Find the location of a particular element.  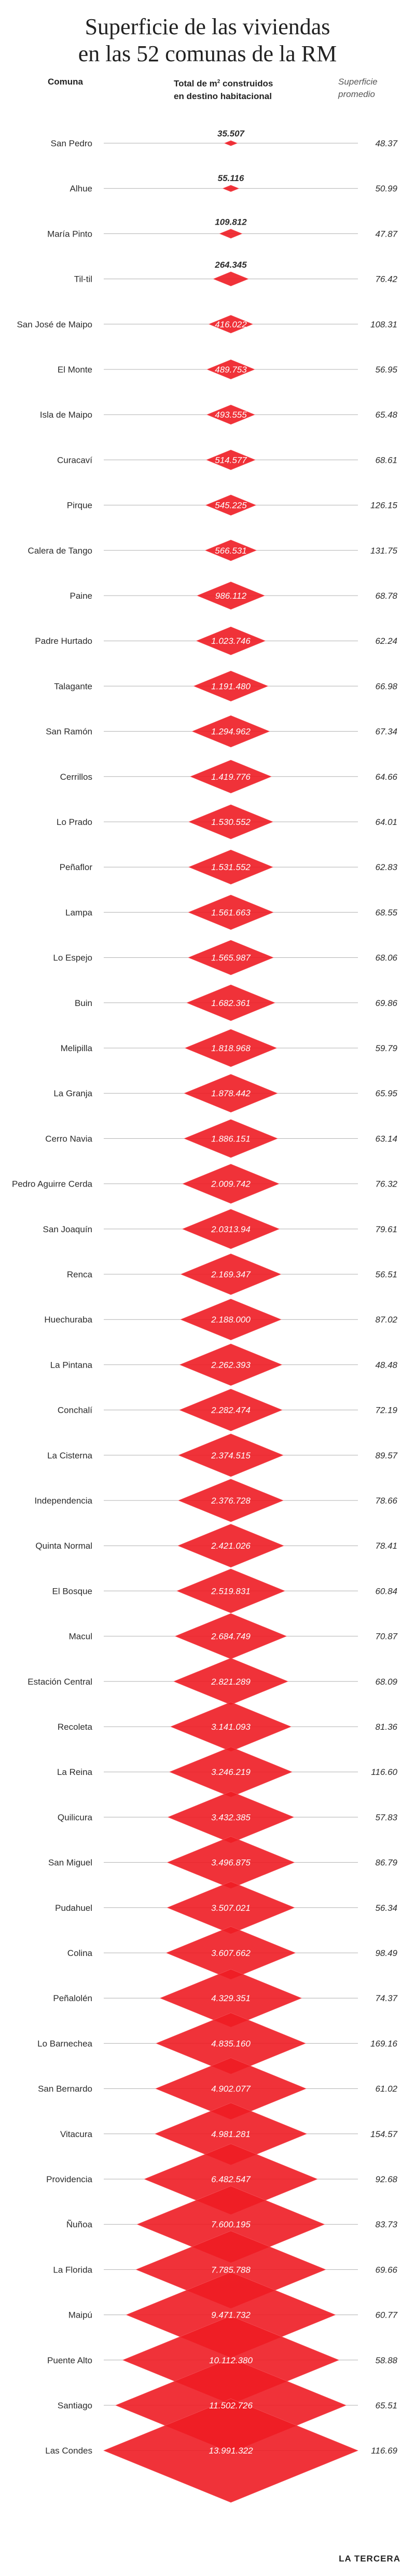

total-value-label: 566.531 is located at coordinates (230, 551).